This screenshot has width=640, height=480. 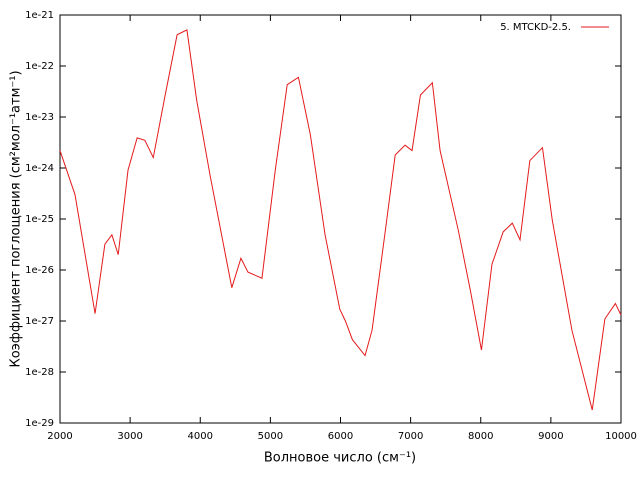 What do you see at coordinates (550, 436) in the screenshot?
I see `x-tick-label: 9000` at bounding box center [550, 436].